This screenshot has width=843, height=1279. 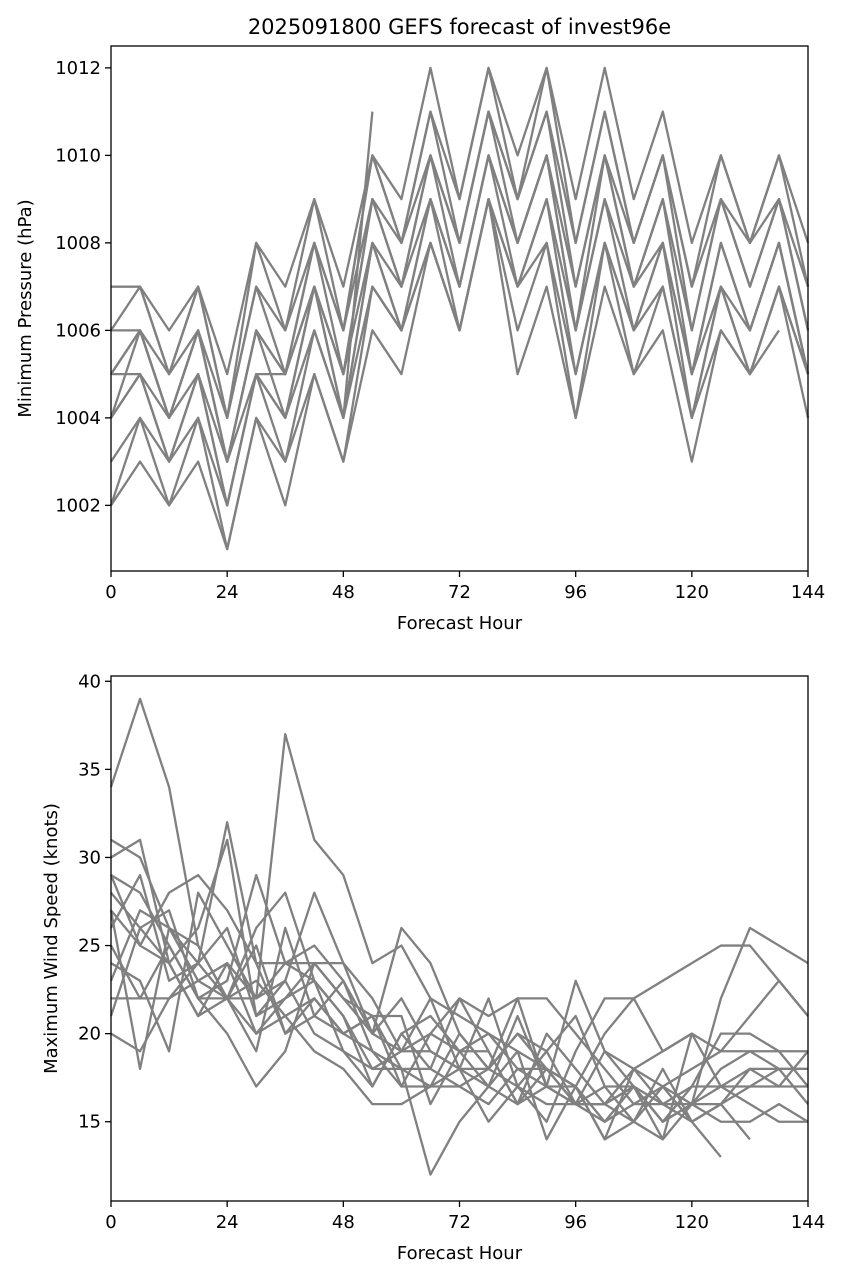 What do you see at coordinates (89, 857) in the screenshot?
I see `wind-y-tick-label: 30` at bounding box center [89, 857].